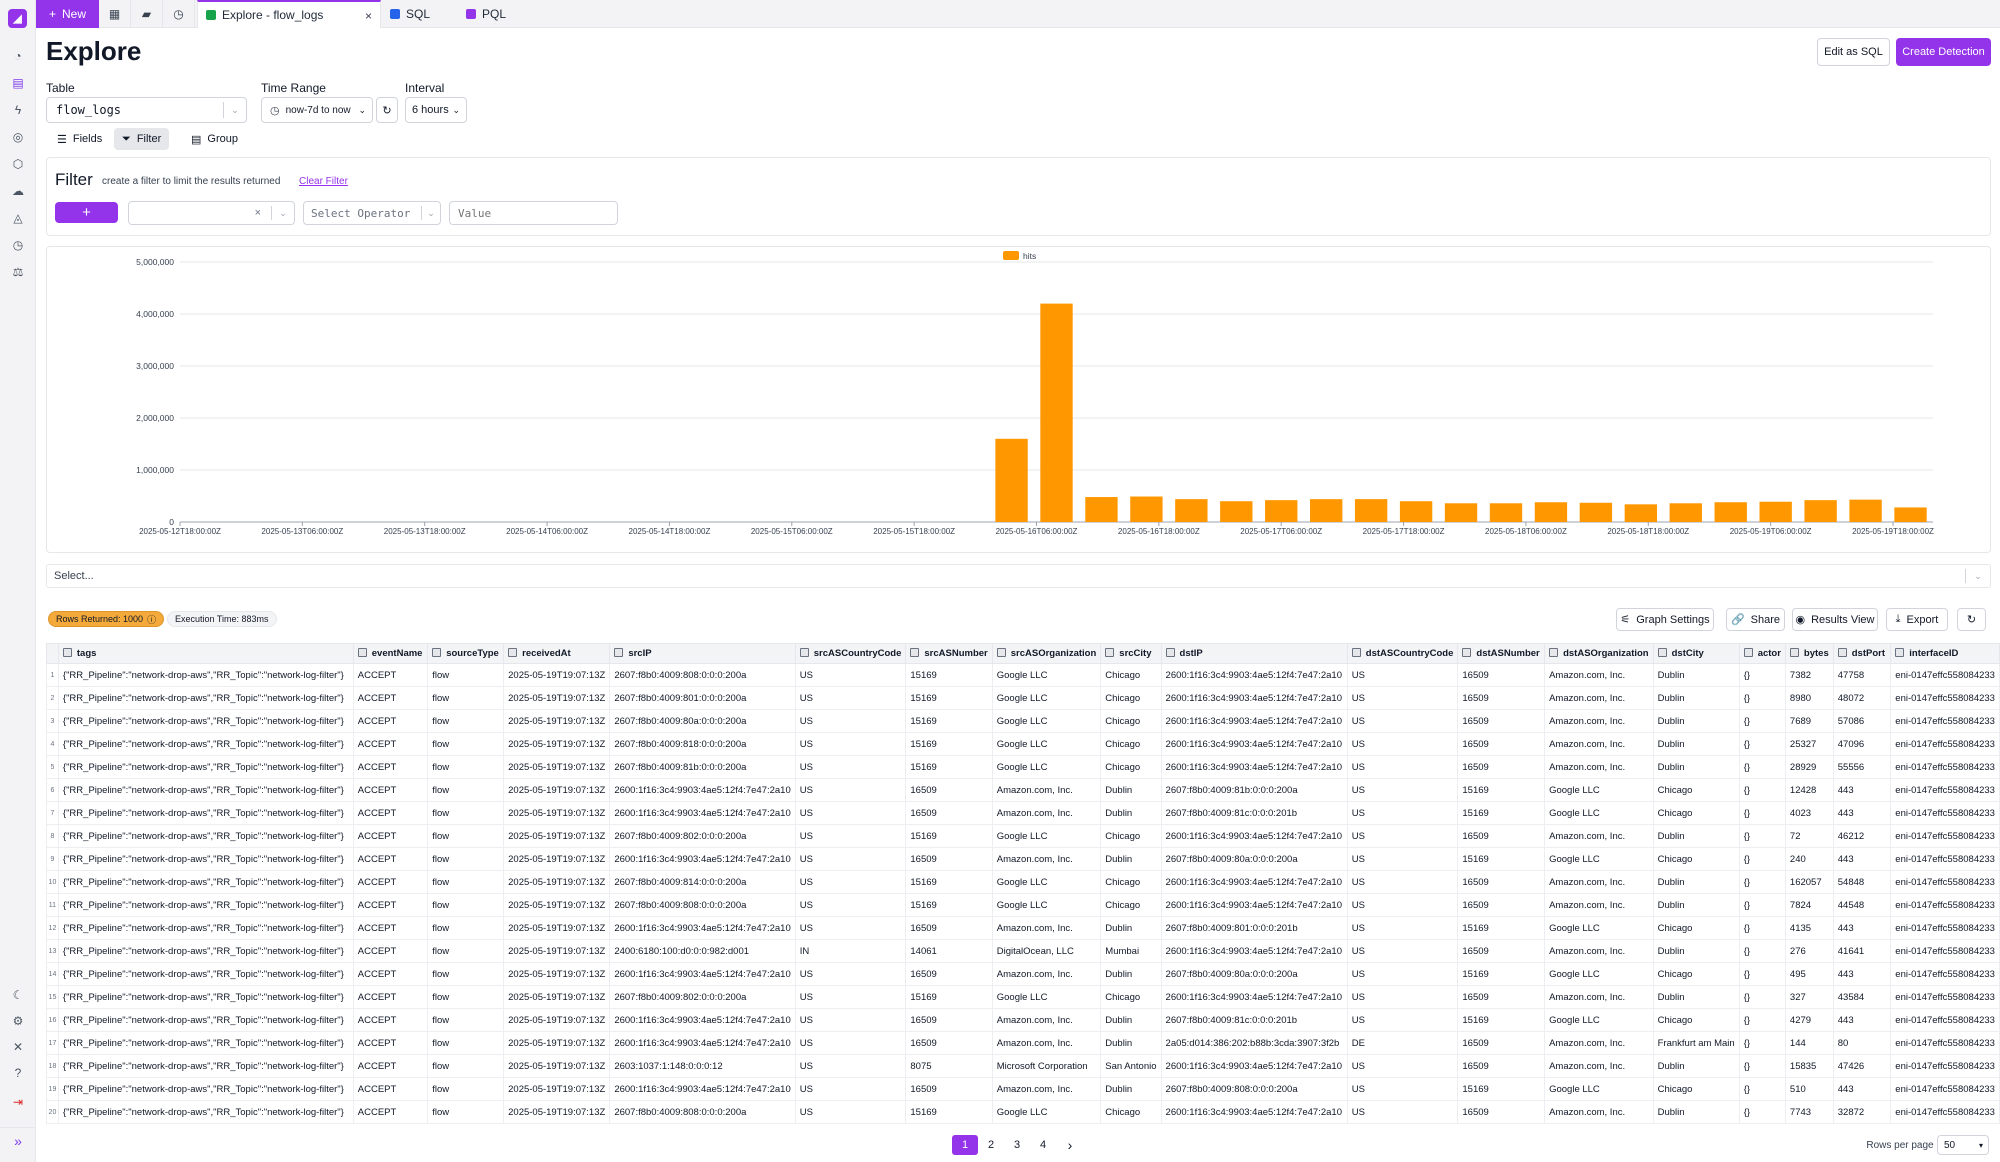 This screenshot has width=2000, height=1162. Describe the element at coordinates (18, 245) in the screenshot. I see `history-icon: ◷` at that location.